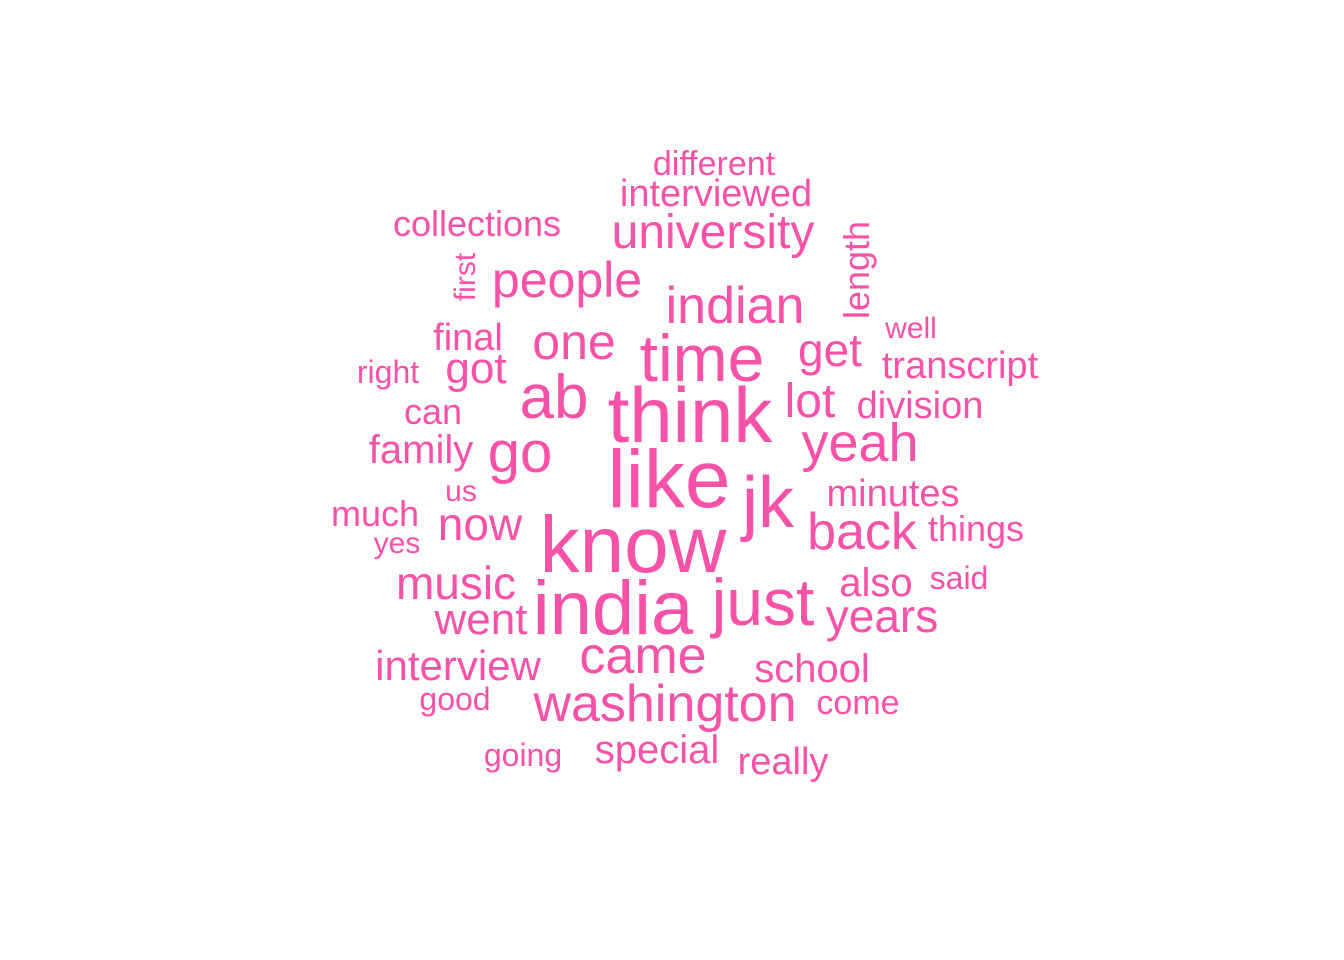 This screenshot has width=1344, height=960. Describe the element at coordinates (910, 328) in the screenshot. I see `word-well: well` at that location.